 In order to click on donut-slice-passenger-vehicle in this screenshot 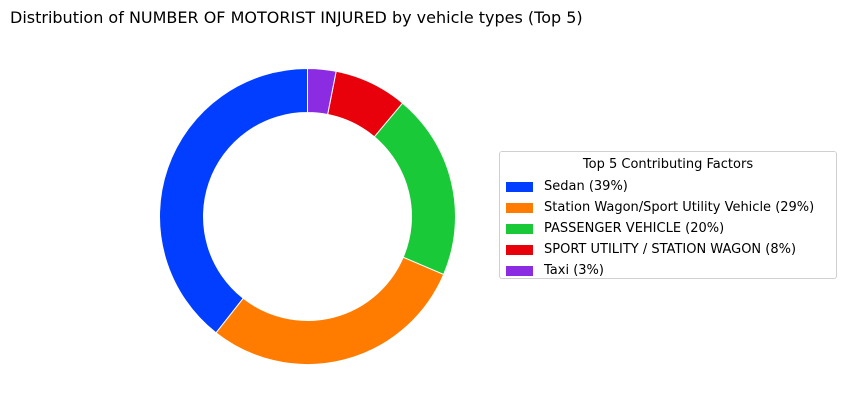, I will do `click(414, 189)`.